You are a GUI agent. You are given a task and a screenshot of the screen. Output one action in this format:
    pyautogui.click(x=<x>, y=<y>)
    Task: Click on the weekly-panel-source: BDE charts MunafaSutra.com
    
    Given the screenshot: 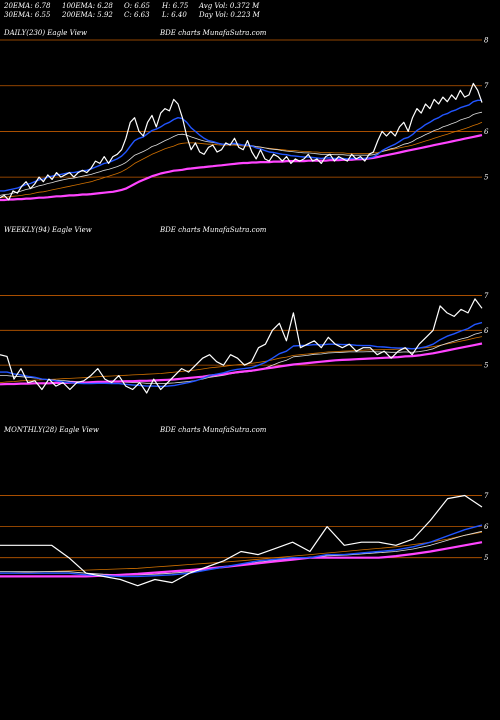 What is the action you would take?
    pyautogui.click(x=213, y=230)
    